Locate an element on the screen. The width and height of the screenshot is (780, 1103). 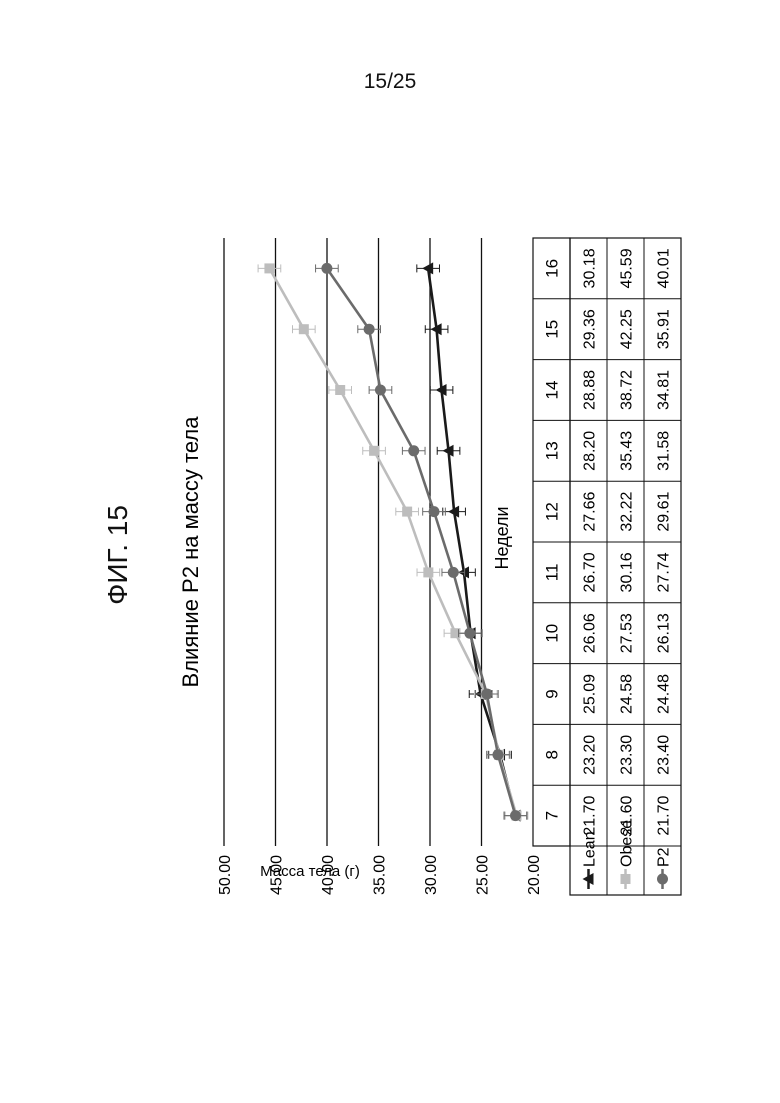
data-label: 27.66 is located at coordinates (590, 511).